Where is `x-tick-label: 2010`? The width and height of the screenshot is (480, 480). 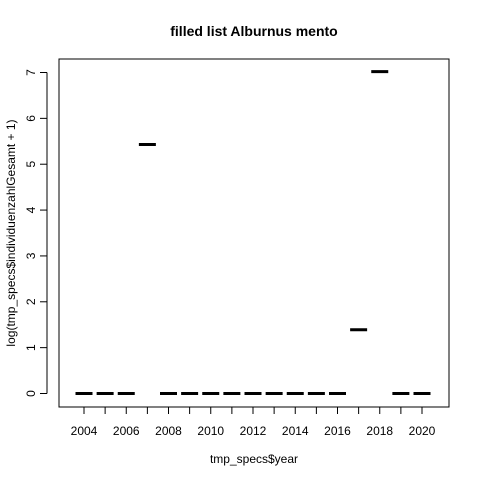 x-tick-label: 2010 is located at coordinates (210, 431).